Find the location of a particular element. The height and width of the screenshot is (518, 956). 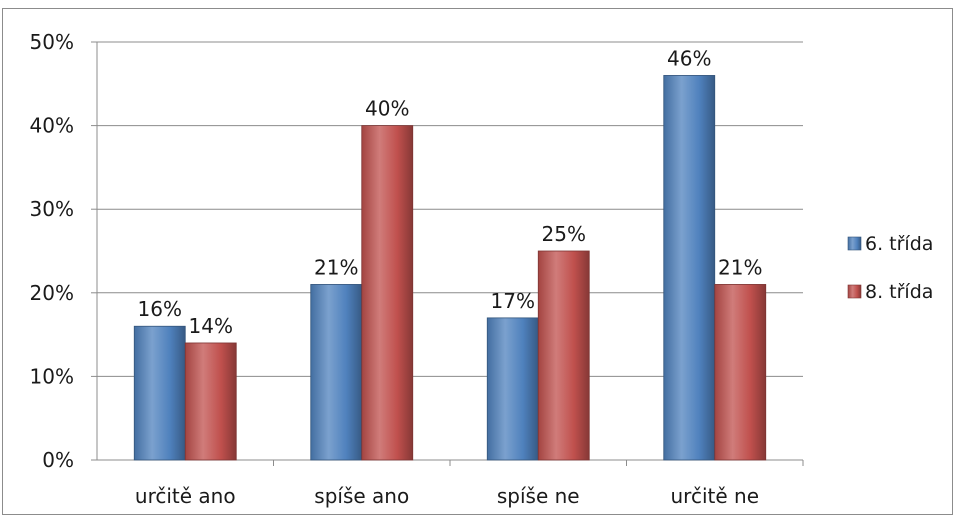

y-tick-label: 50% is located at coordinates (52, 42).